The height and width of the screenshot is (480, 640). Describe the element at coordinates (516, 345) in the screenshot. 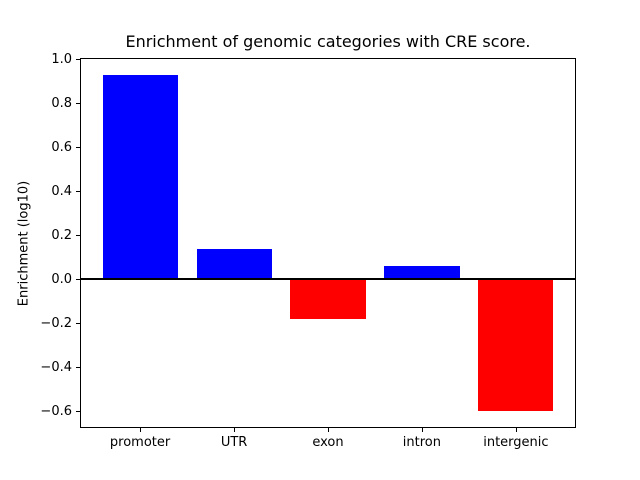

I see `bar-intergenic` at that location.